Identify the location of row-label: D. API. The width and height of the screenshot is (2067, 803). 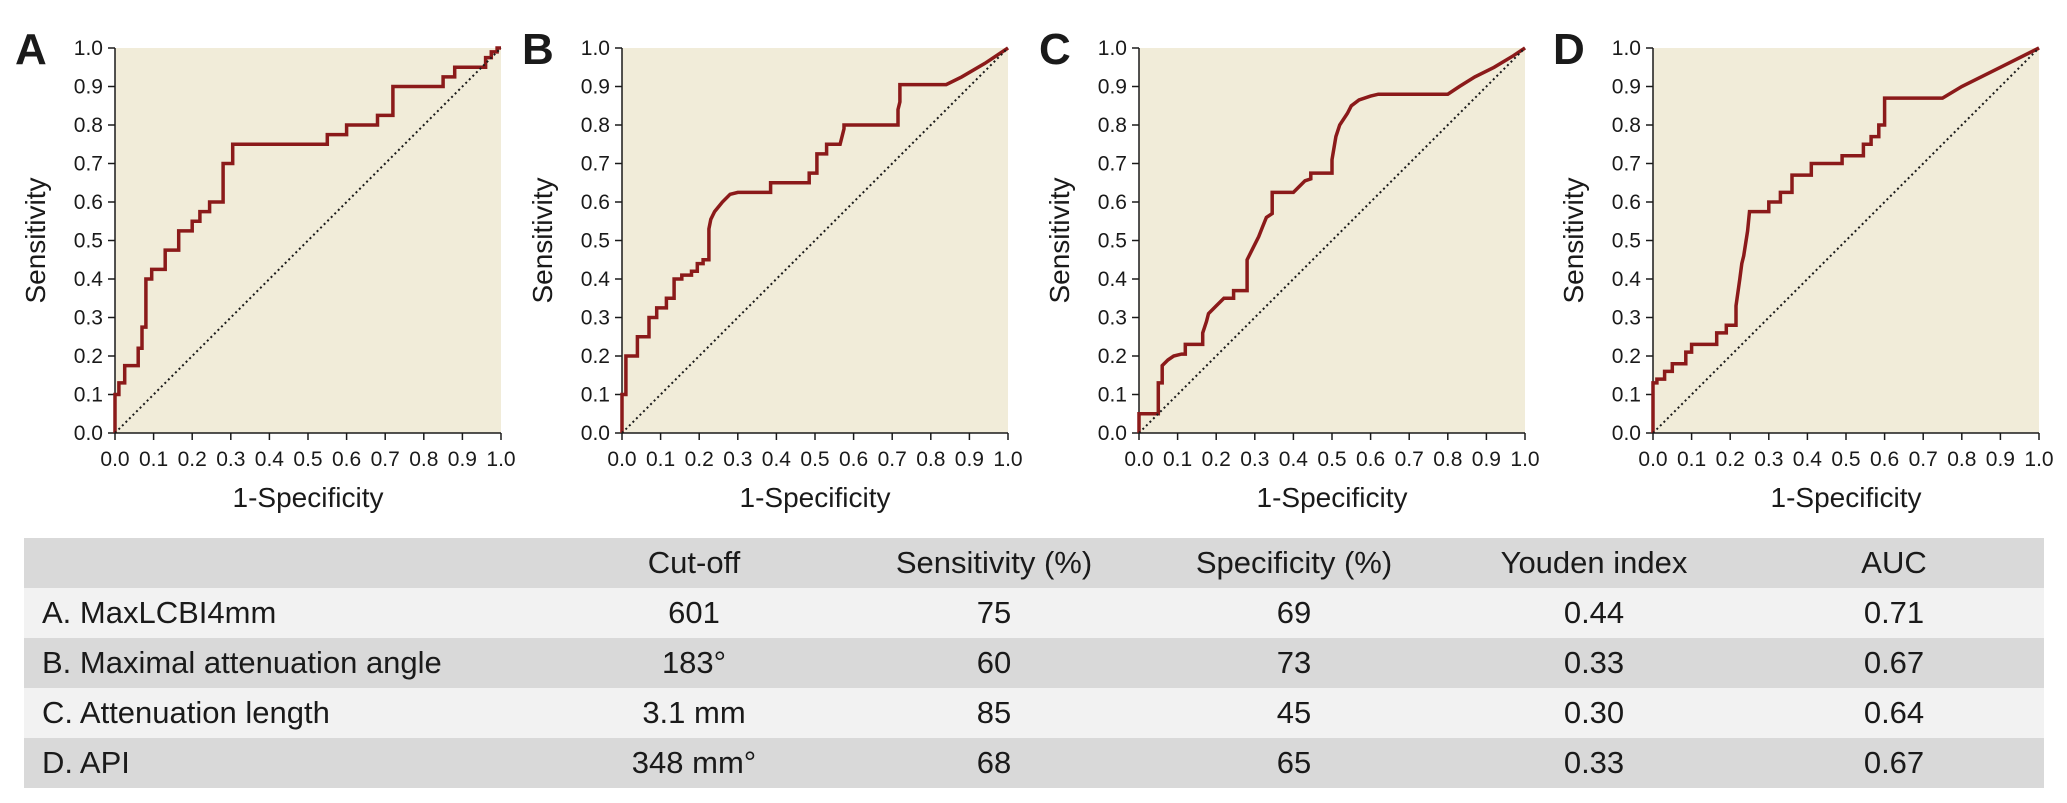
(284, 763).